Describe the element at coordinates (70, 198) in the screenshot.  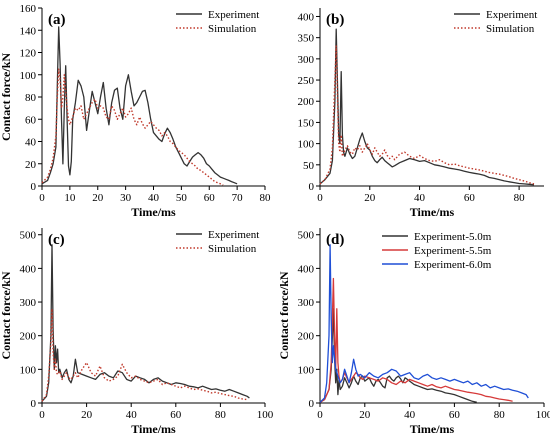
I see `x-tick-label: 10` at that location.